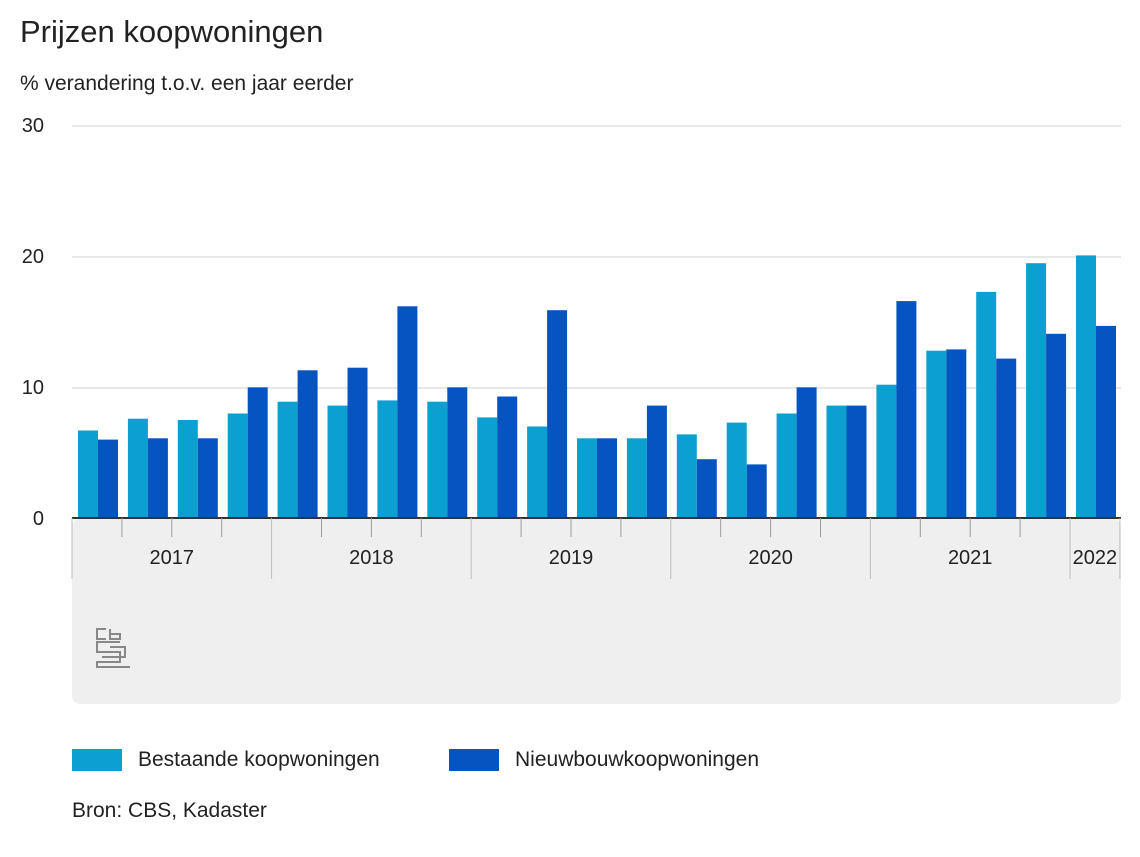  I want to click on bar-bestaande-2019-q3, so click(587, 478).